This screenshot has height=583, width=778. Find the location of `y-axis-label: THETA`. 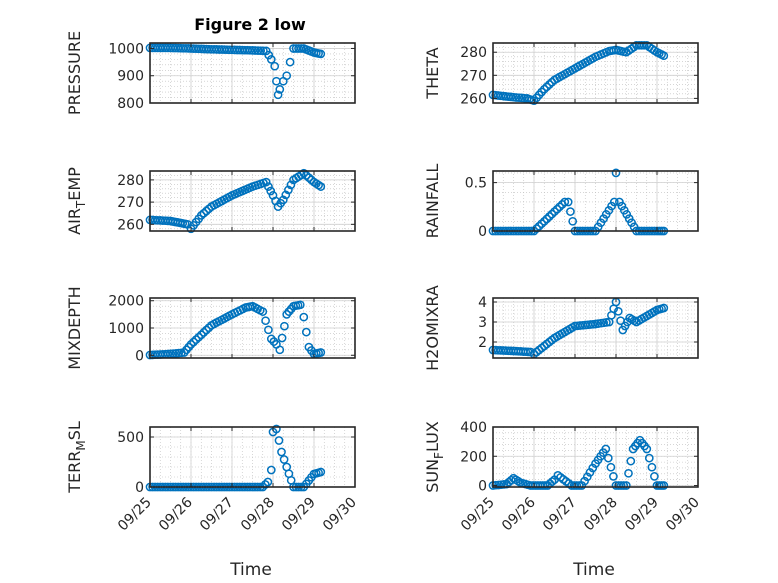

y-axis-label: THETA is located at coordinates (432, 73).